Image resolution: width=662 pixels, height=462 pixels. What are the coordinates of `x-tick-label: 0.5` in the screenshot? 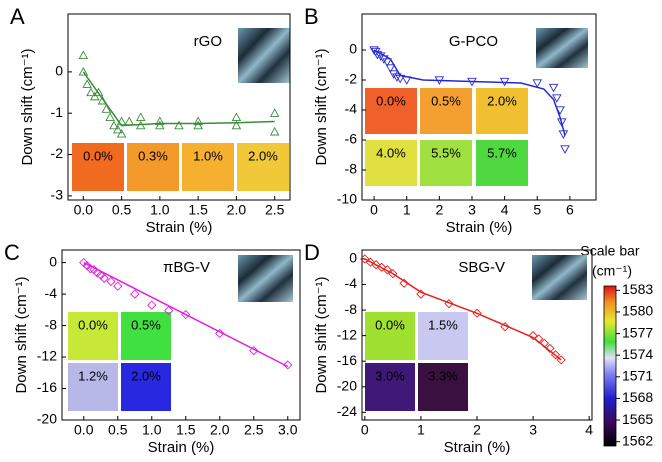 It's located at (122, 210).